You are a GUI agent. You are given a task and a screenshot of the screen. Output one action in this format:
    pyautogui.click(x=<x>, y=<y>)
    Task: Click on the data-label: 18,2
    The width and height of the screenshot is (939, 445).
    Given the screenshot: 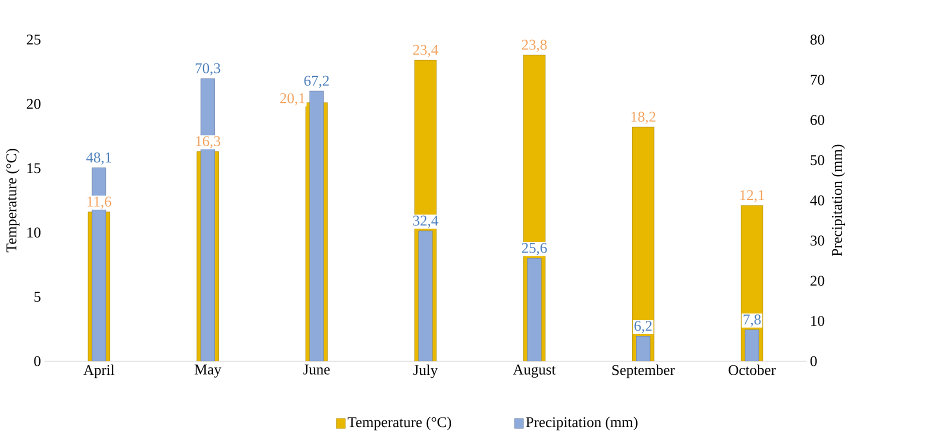 What is the action you would take?
    pyautogui.click(x=643, y=118)
    